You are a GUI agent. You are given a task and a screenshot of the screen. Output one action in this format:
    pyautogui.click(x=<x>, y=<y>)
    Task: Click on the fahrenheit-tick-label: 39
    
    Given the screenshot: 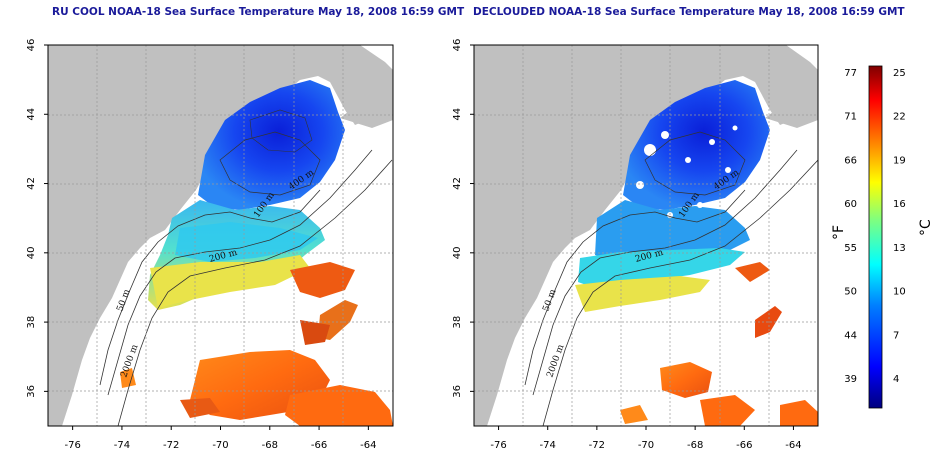 What is the action you would take?
    pyautogui.click(x=850, y=379)
    